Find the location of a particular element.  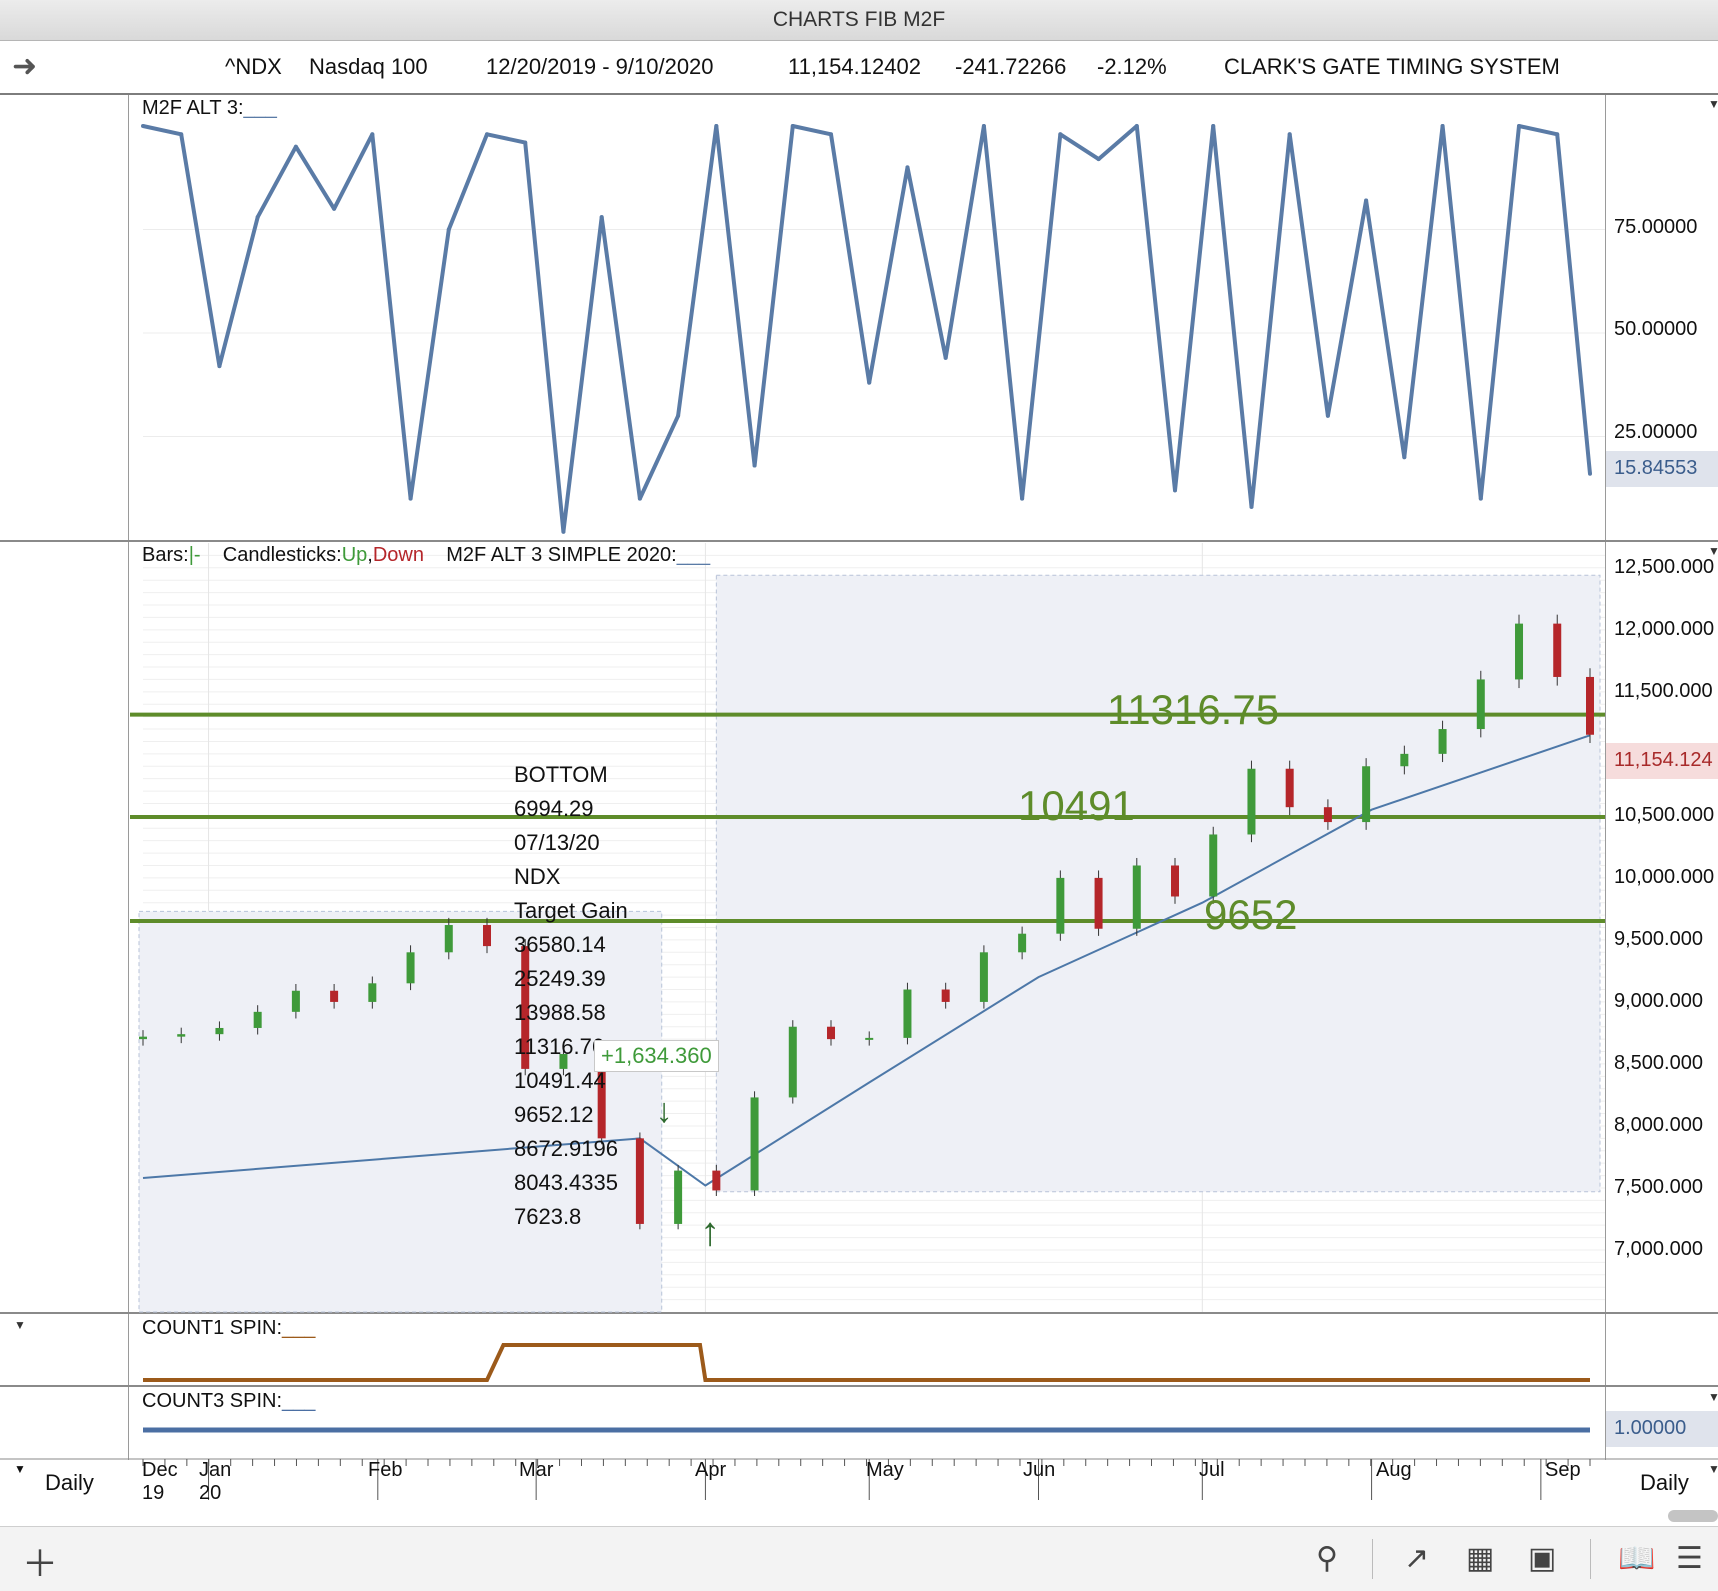

window-title: CHARTS FIB M2F is located at coordinates (859, 19).